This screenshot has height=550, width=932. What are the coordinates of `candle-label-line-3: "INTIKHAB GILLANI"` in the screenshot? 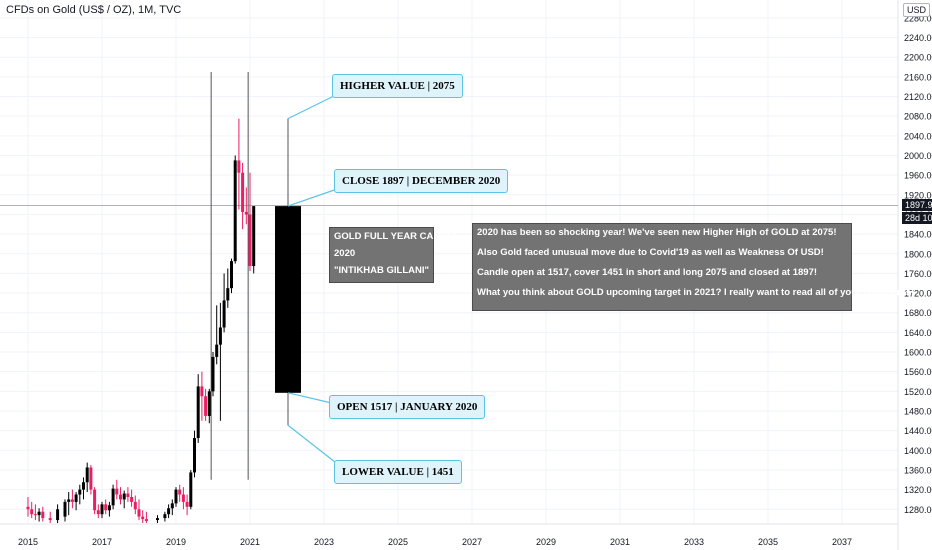 It's located at (382, 270).